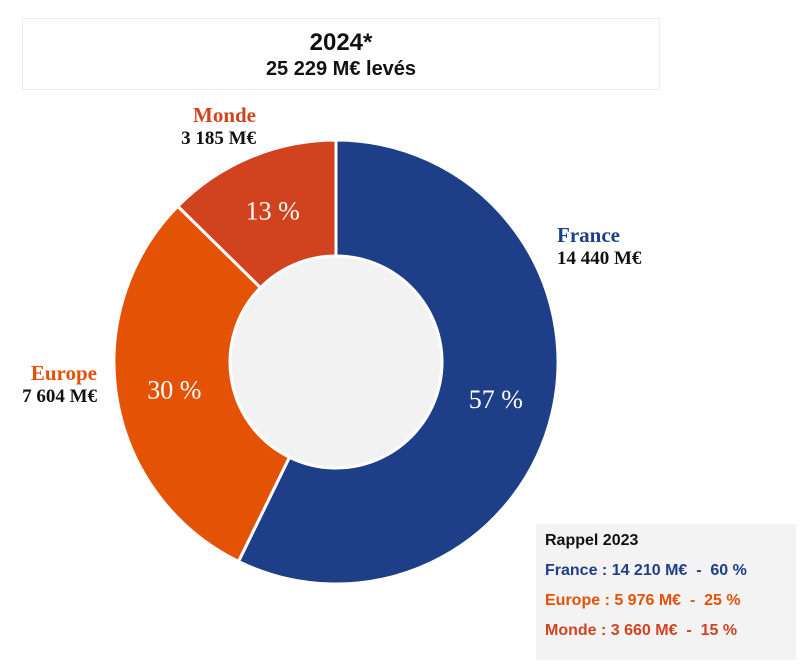  I want to click on slice-amount-monde: 3 185 M€, so click(218, 138).